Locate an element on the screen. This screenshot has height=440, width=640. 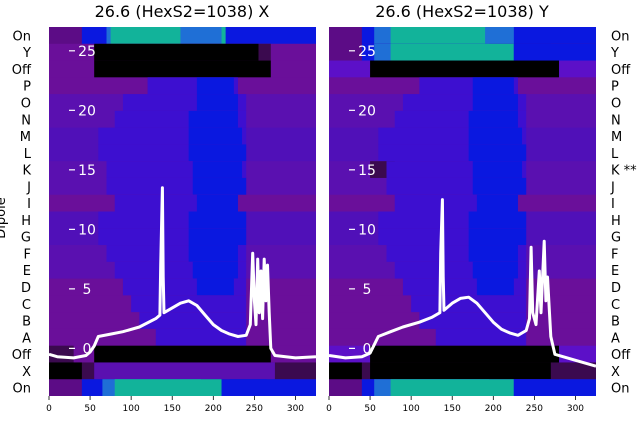
row-label: B is located at coordinates (26, 322).